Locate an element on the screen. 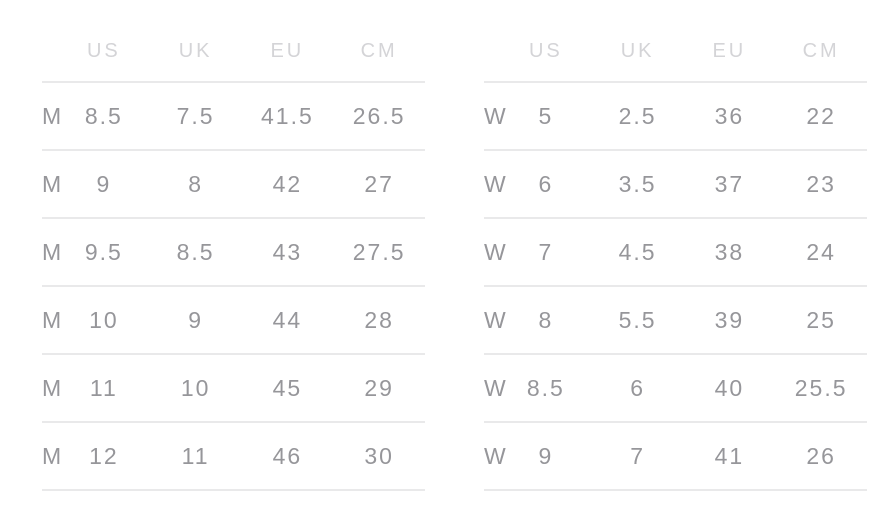  cell-eu: 39 is located at coordinates (729, 319).